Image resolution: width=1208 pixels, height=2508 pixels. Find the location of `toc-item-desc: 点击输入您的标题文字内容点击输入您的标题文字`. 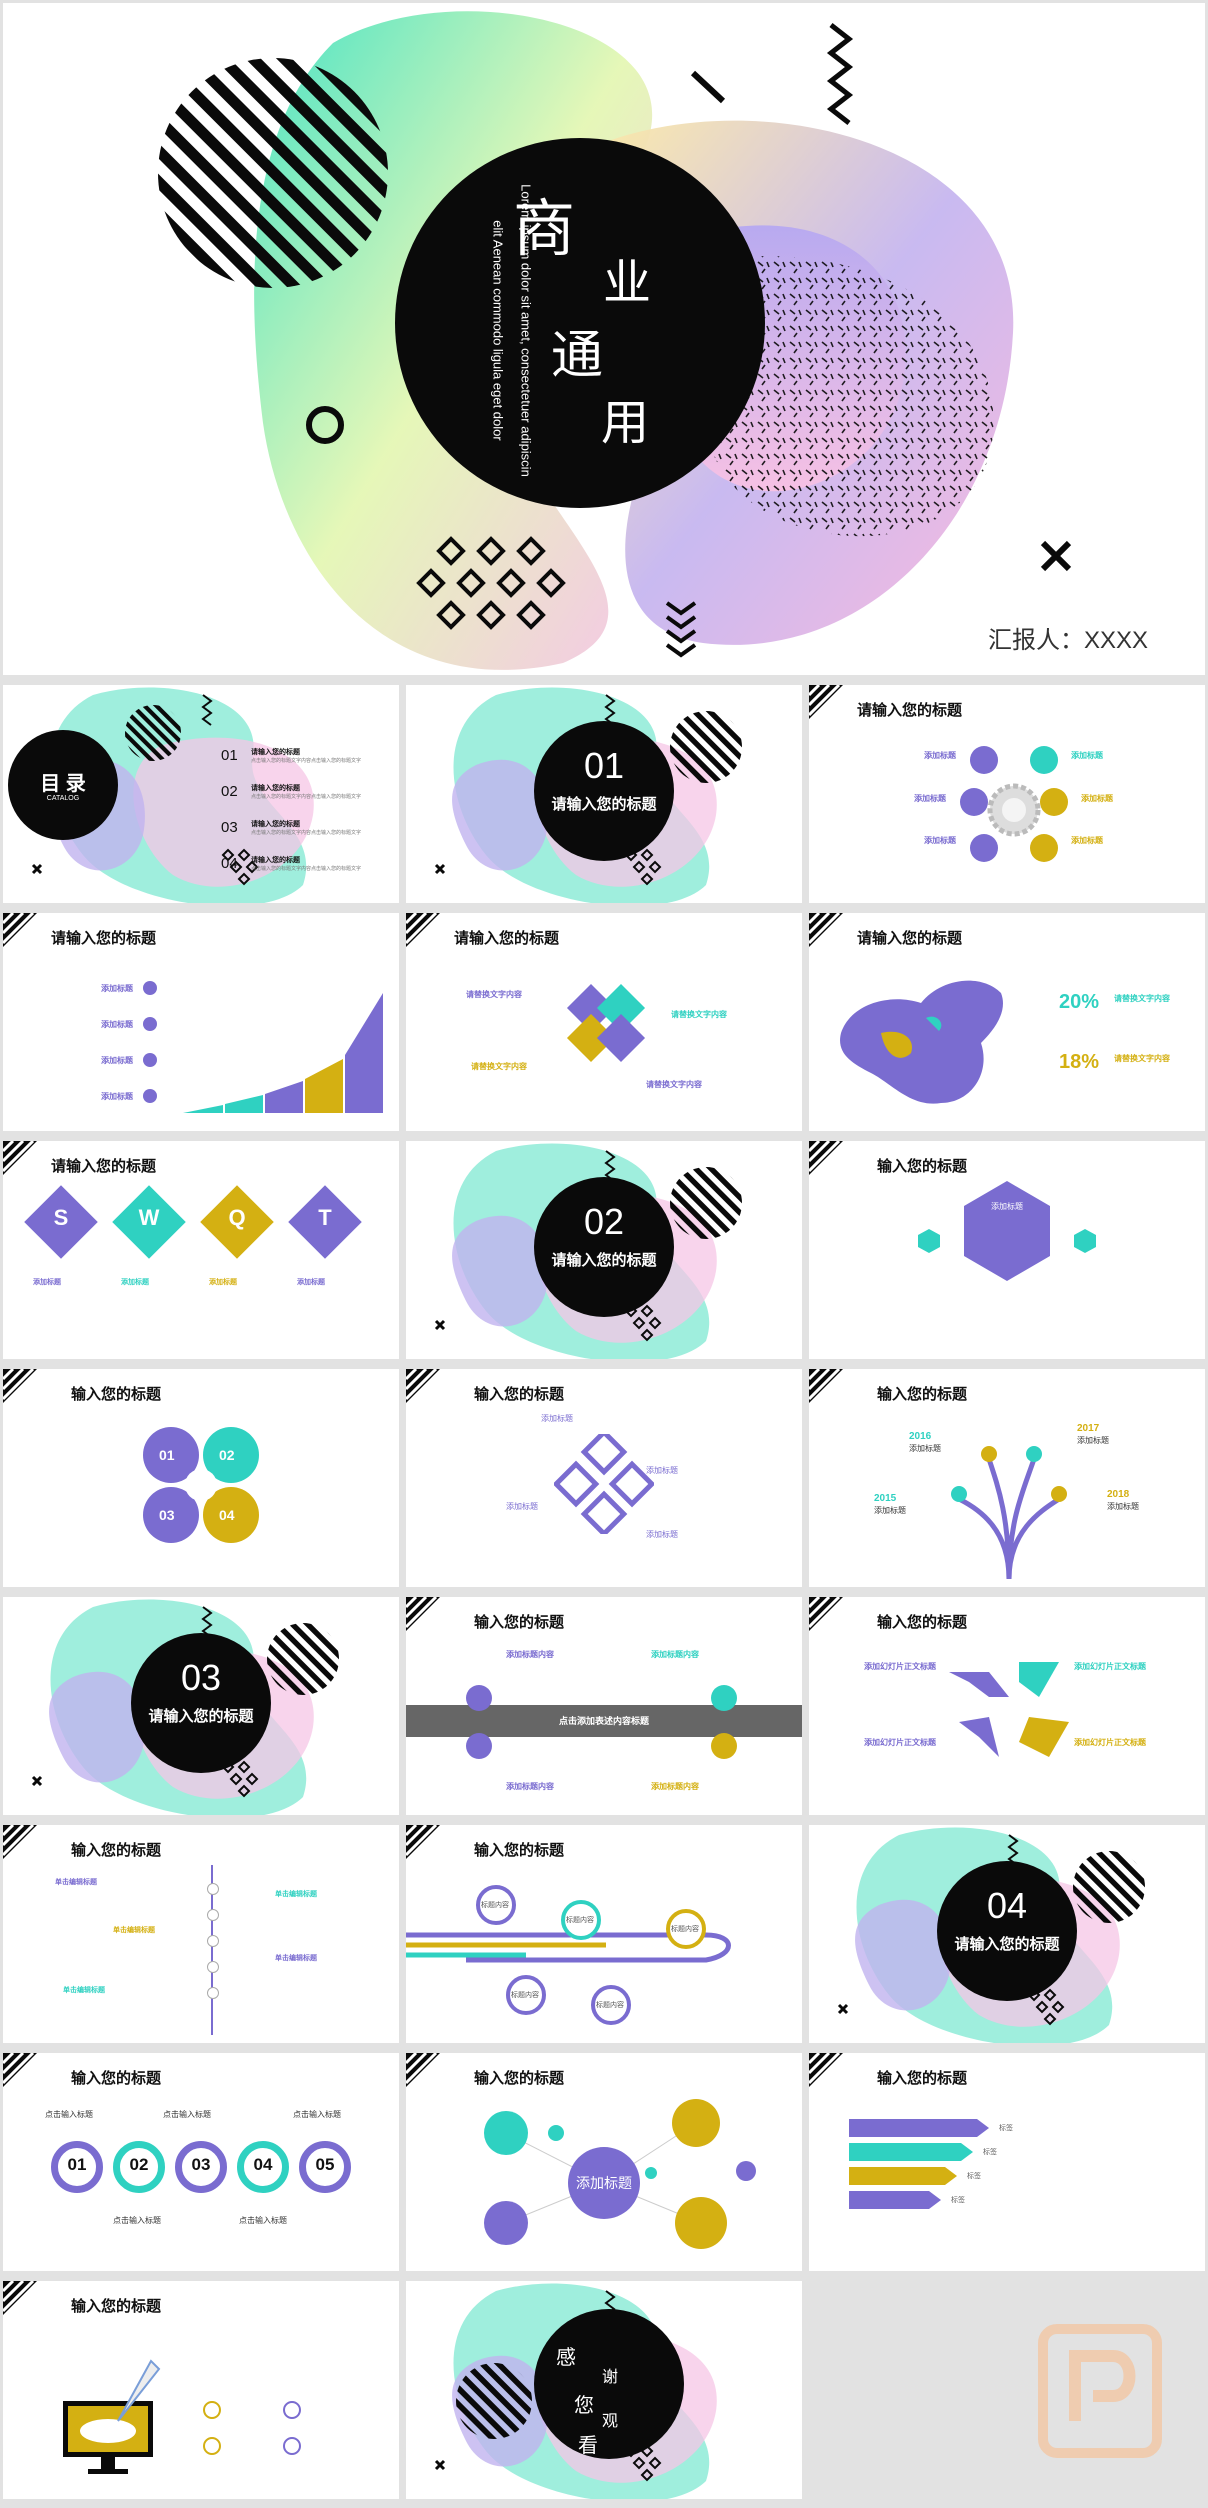

toc-item-desc: 点击输入您的标题文字内容点击输入您的标题文字 is located at coordinates (306, 833).